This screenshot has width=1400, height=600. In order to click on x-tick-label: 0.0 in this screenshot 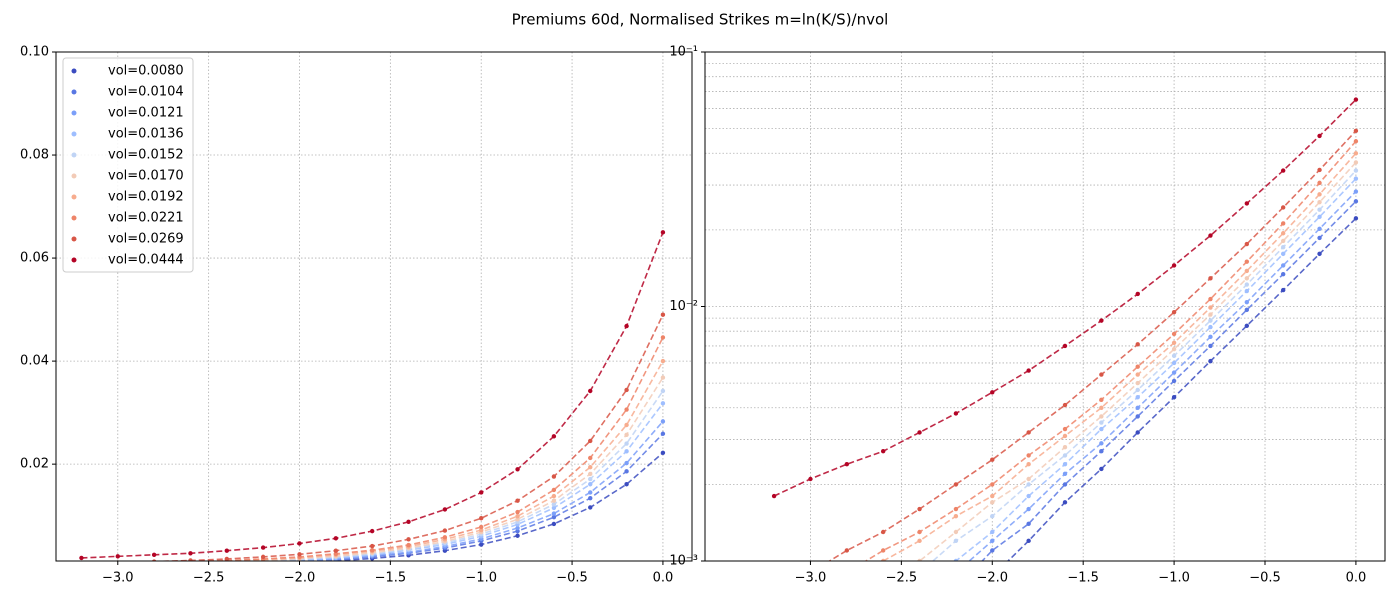, I will do `click(1356, 578)`.